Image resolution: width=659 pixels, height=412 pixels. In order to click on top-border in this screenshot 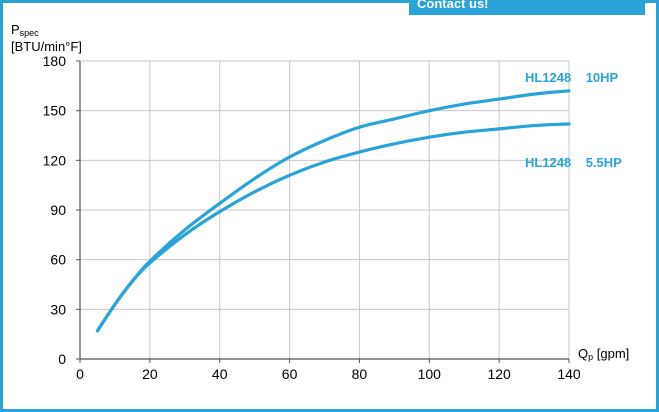, I will do `click(329, 1)`.